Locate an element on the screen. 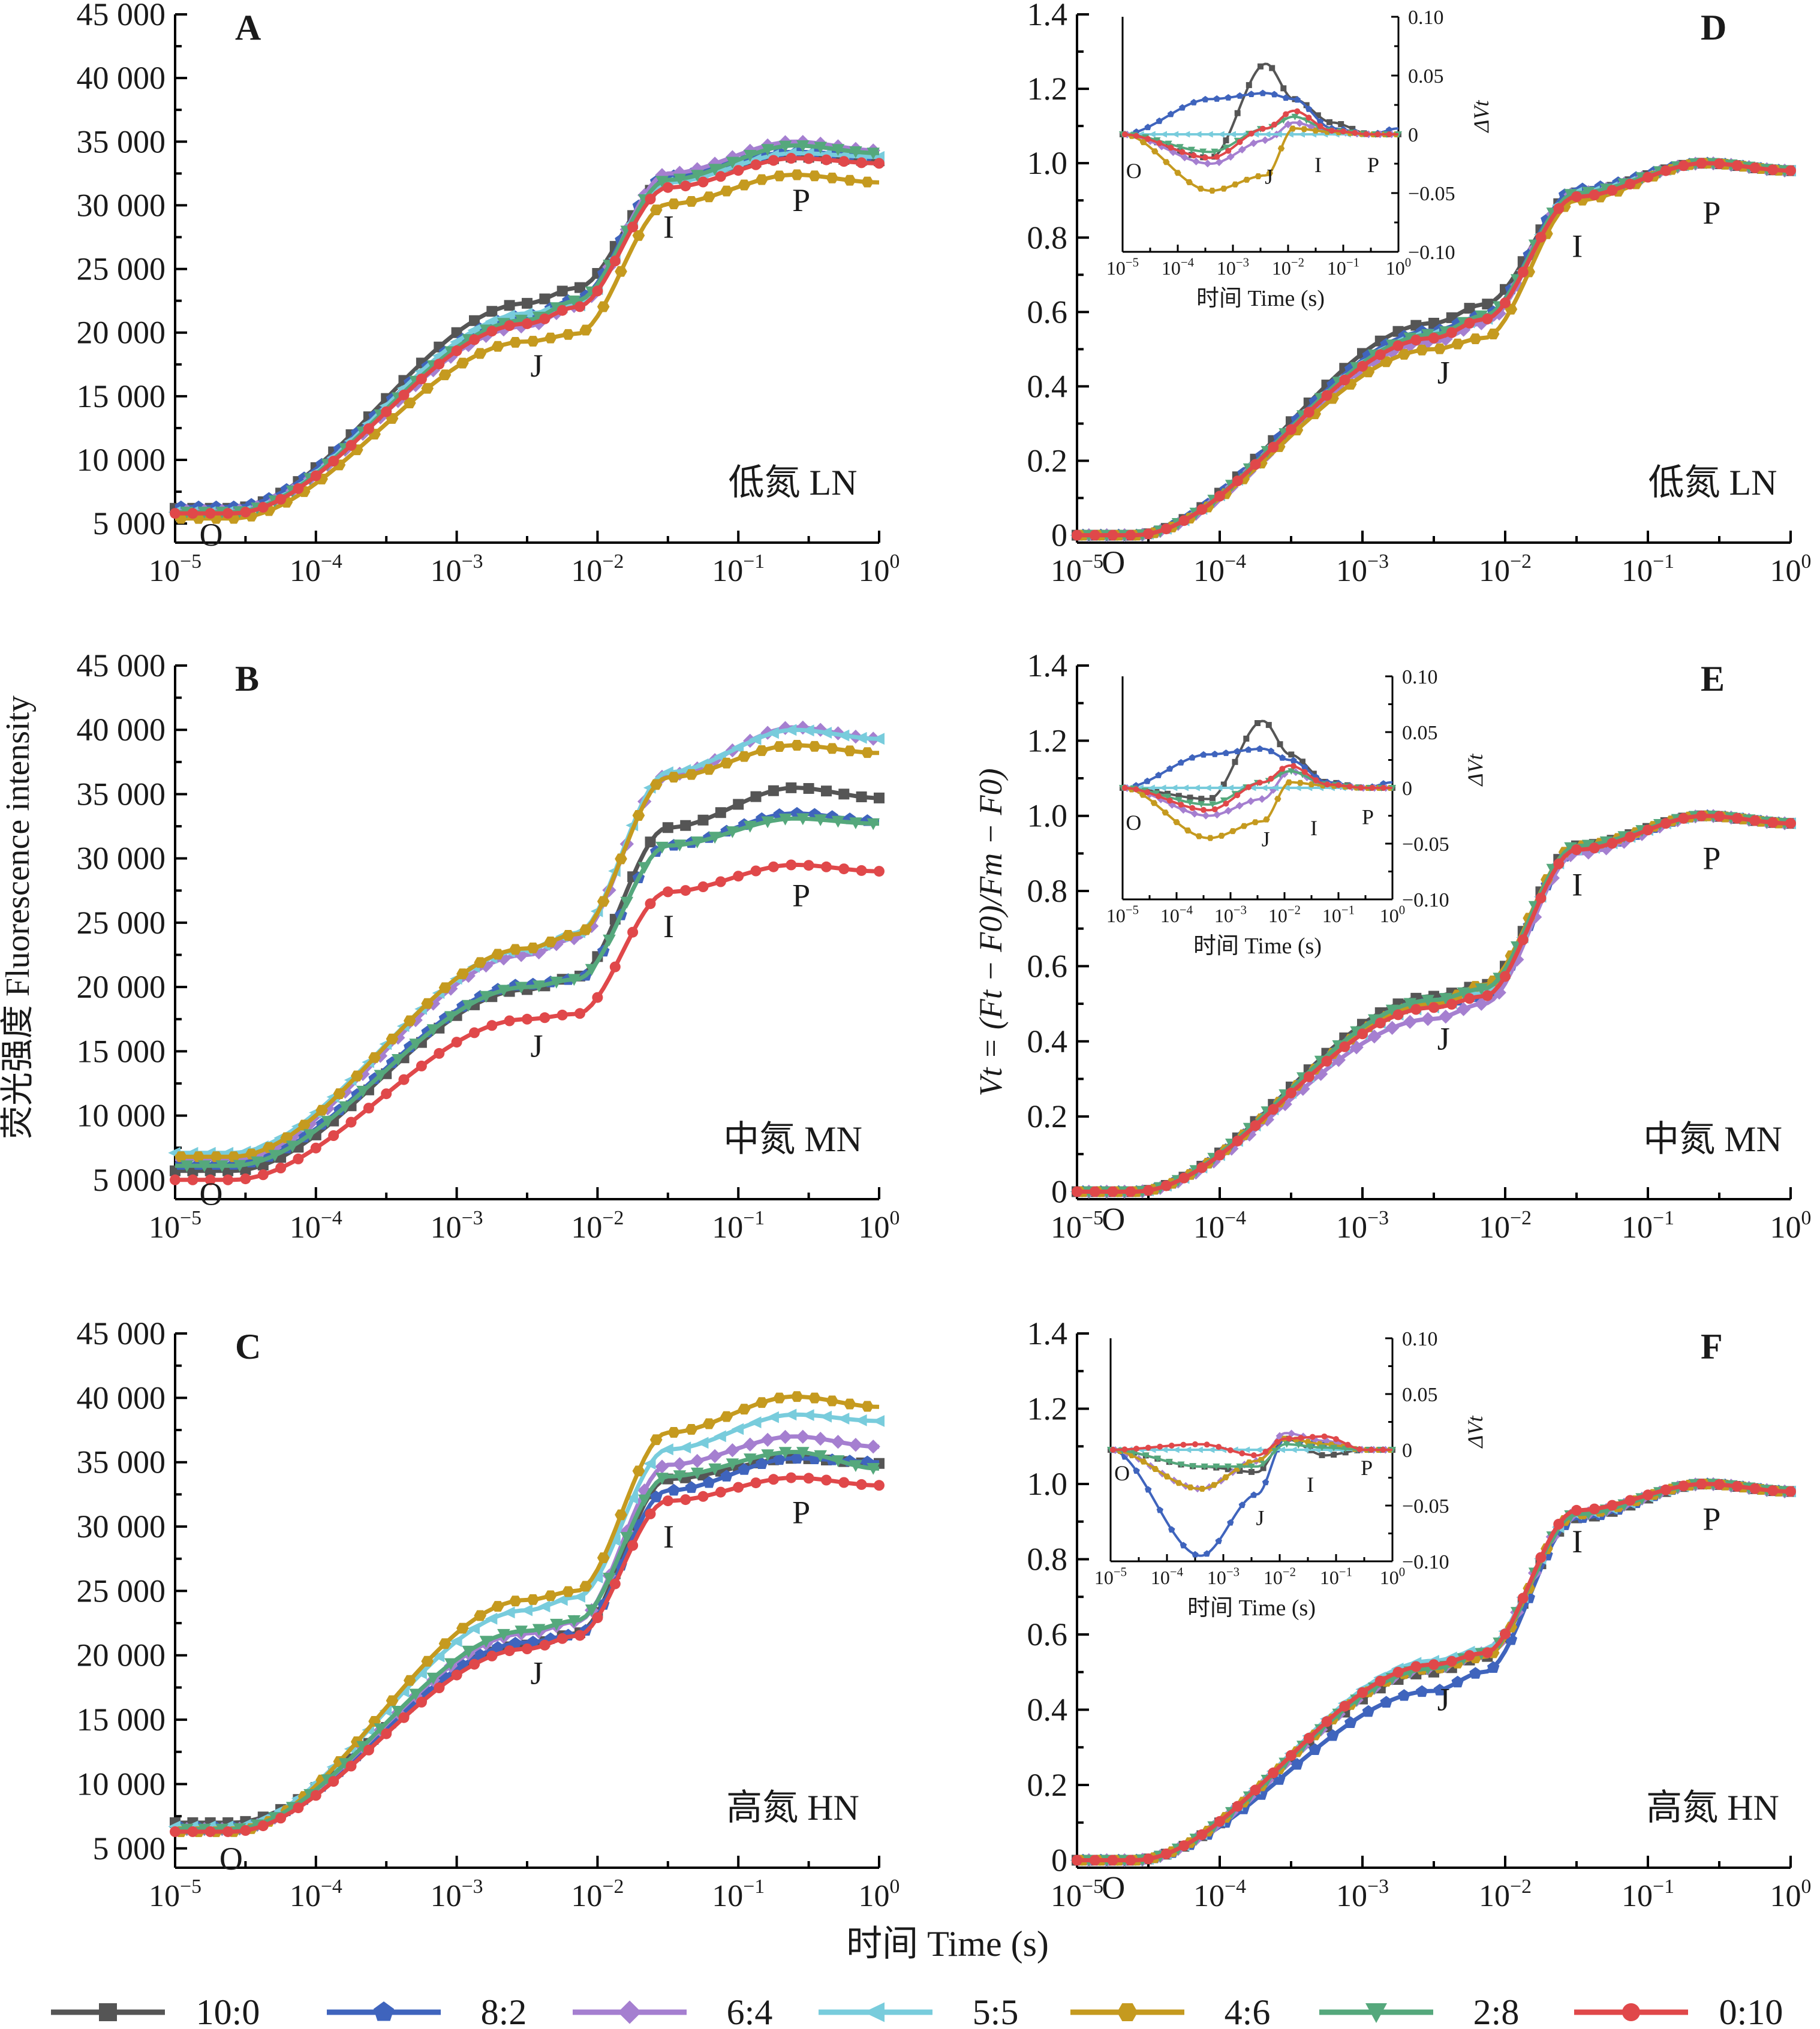 The image size is (1820, 2029). x-tick-label: 10⁻³ is located at coordinates (1223, 1577).